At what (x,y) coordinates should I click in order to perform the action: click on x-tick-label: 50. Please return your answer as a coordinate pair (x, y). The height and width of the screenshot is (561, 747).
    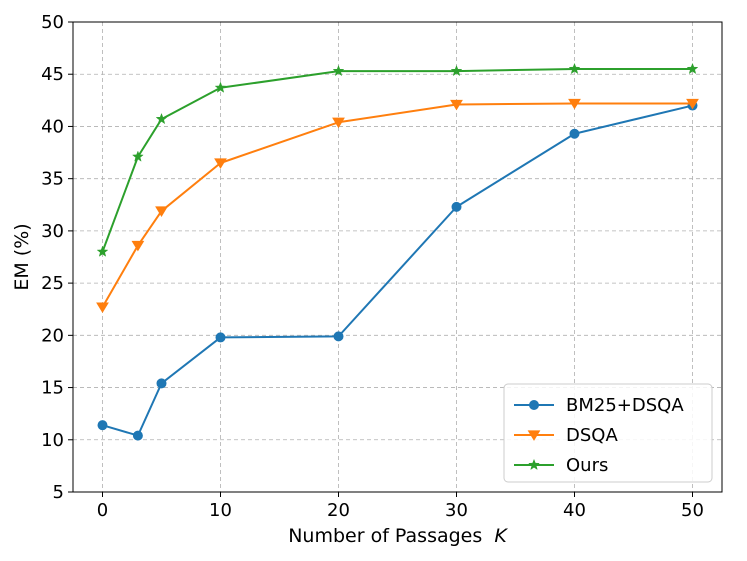
    Looking at the image, I should click on (692, 510).